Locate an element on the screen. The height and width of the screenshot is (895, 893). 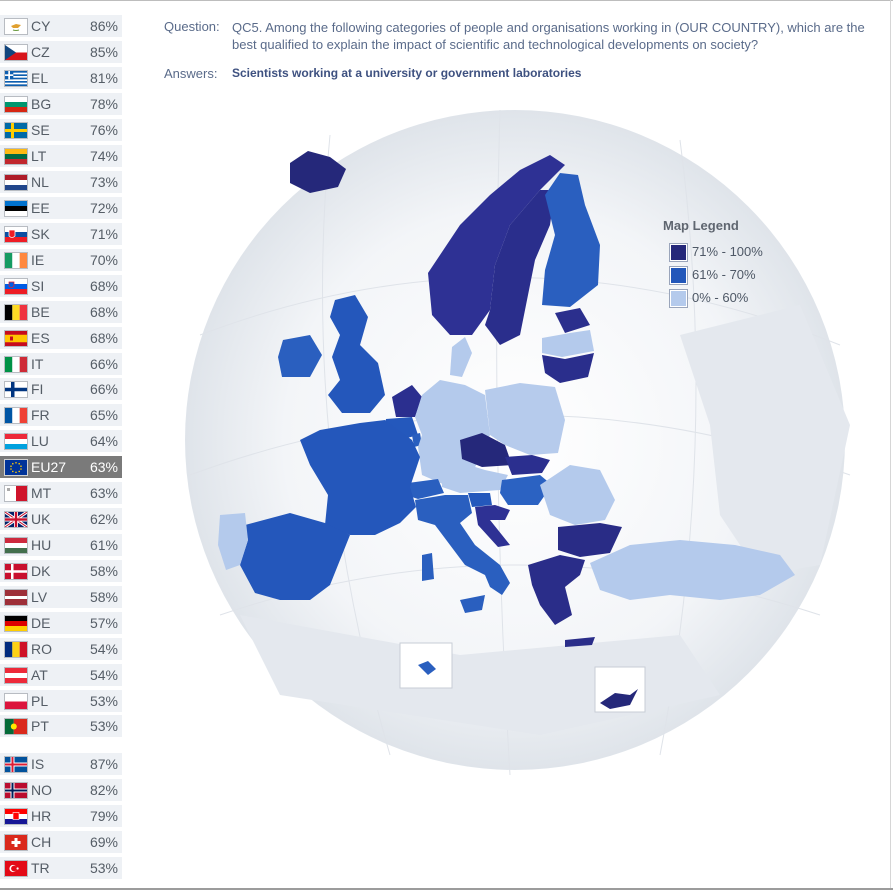
region-slovakia is located at coordinates (527, 465).